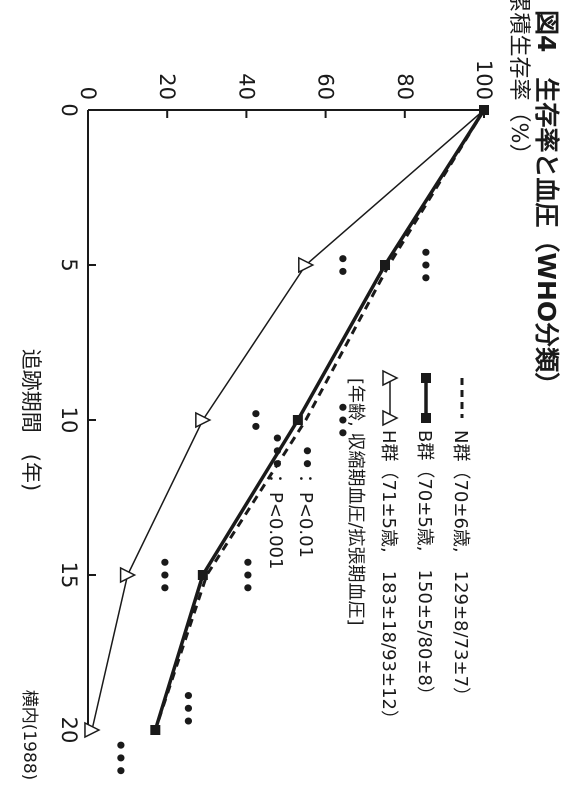 This screenshot has height=800, width=572. I want to click on significance-legend-label: ：P<0.01, so click(305, 516).